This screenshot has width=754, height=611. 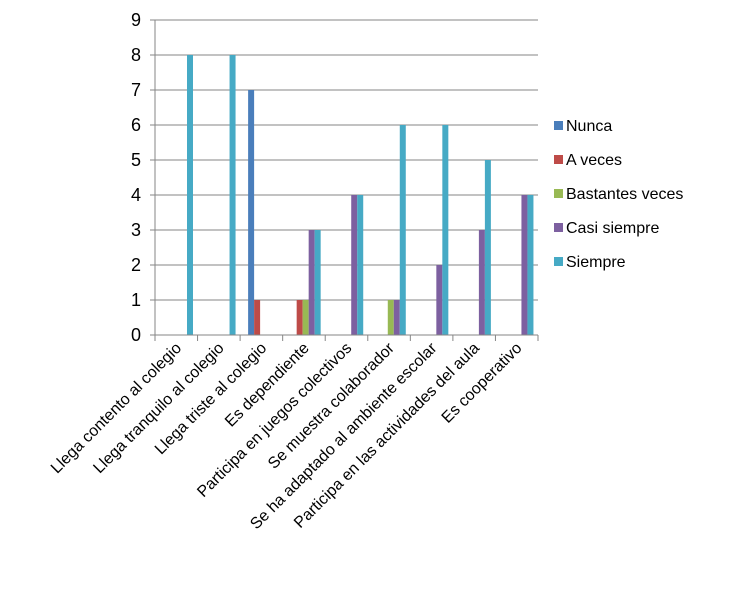 I want to click on legend-label: Siempre, so click(x=596, y=262).